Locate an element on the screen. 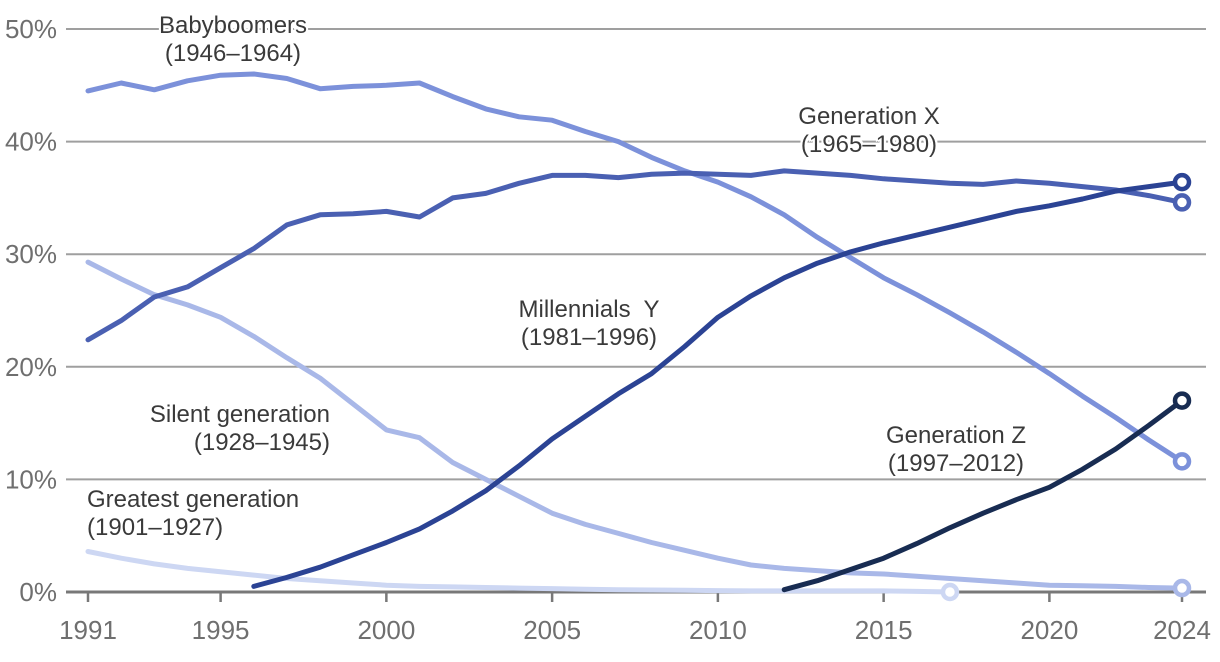 The width and height of the screenshot is (1220, 662). y-tick-label: 50% is located at coordinates (31, 29).